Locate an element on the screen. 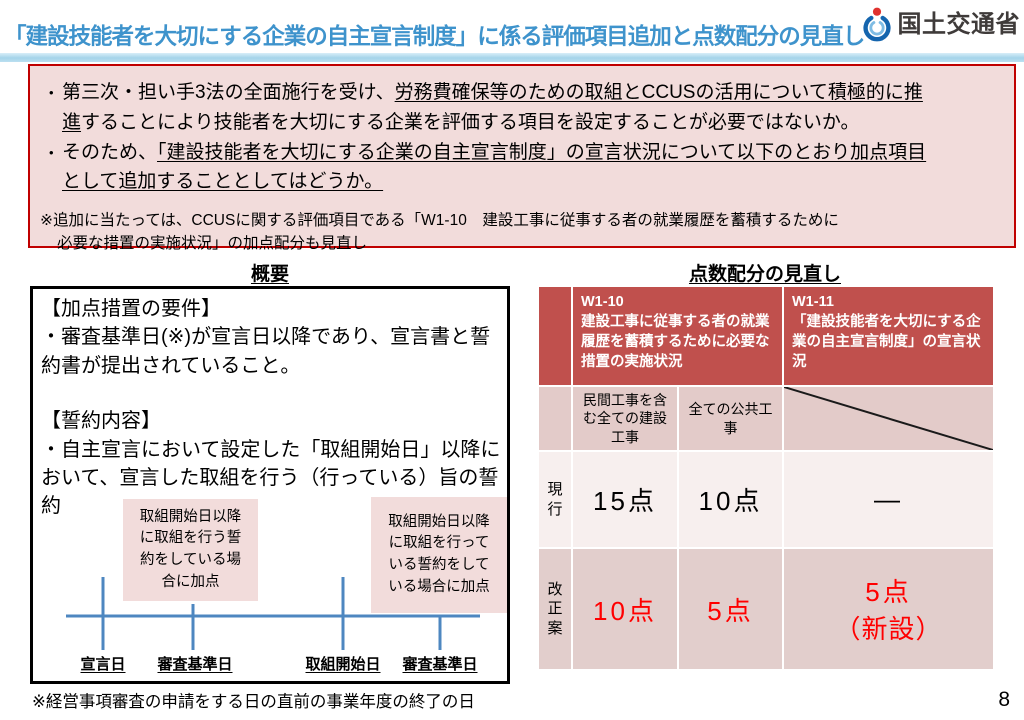 The height and width of the screenshot is (720, 1024). revised-w1-11-points: 5点 is located at coordinates (888, 592).